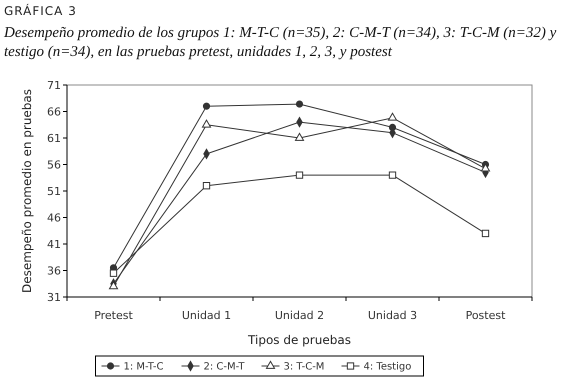 The height and width of the screenshot is (380, 570). What do you see at coordinates (304, 367) in the screenshot?
I see `legend-label: 3: T-C-M` at bounding box center [304, 367].